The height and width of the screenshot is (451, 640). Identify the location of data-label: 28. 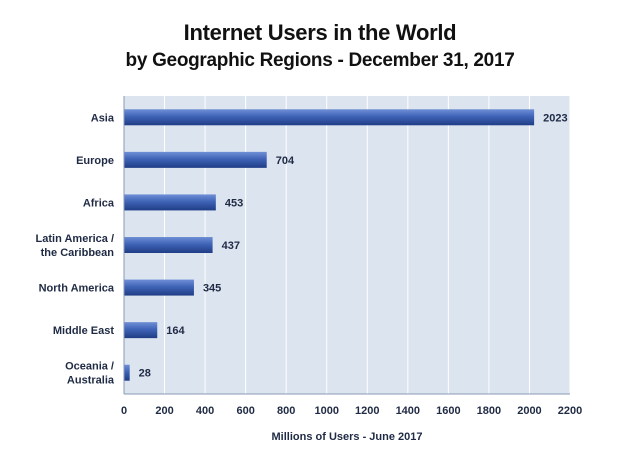
(145, 374).